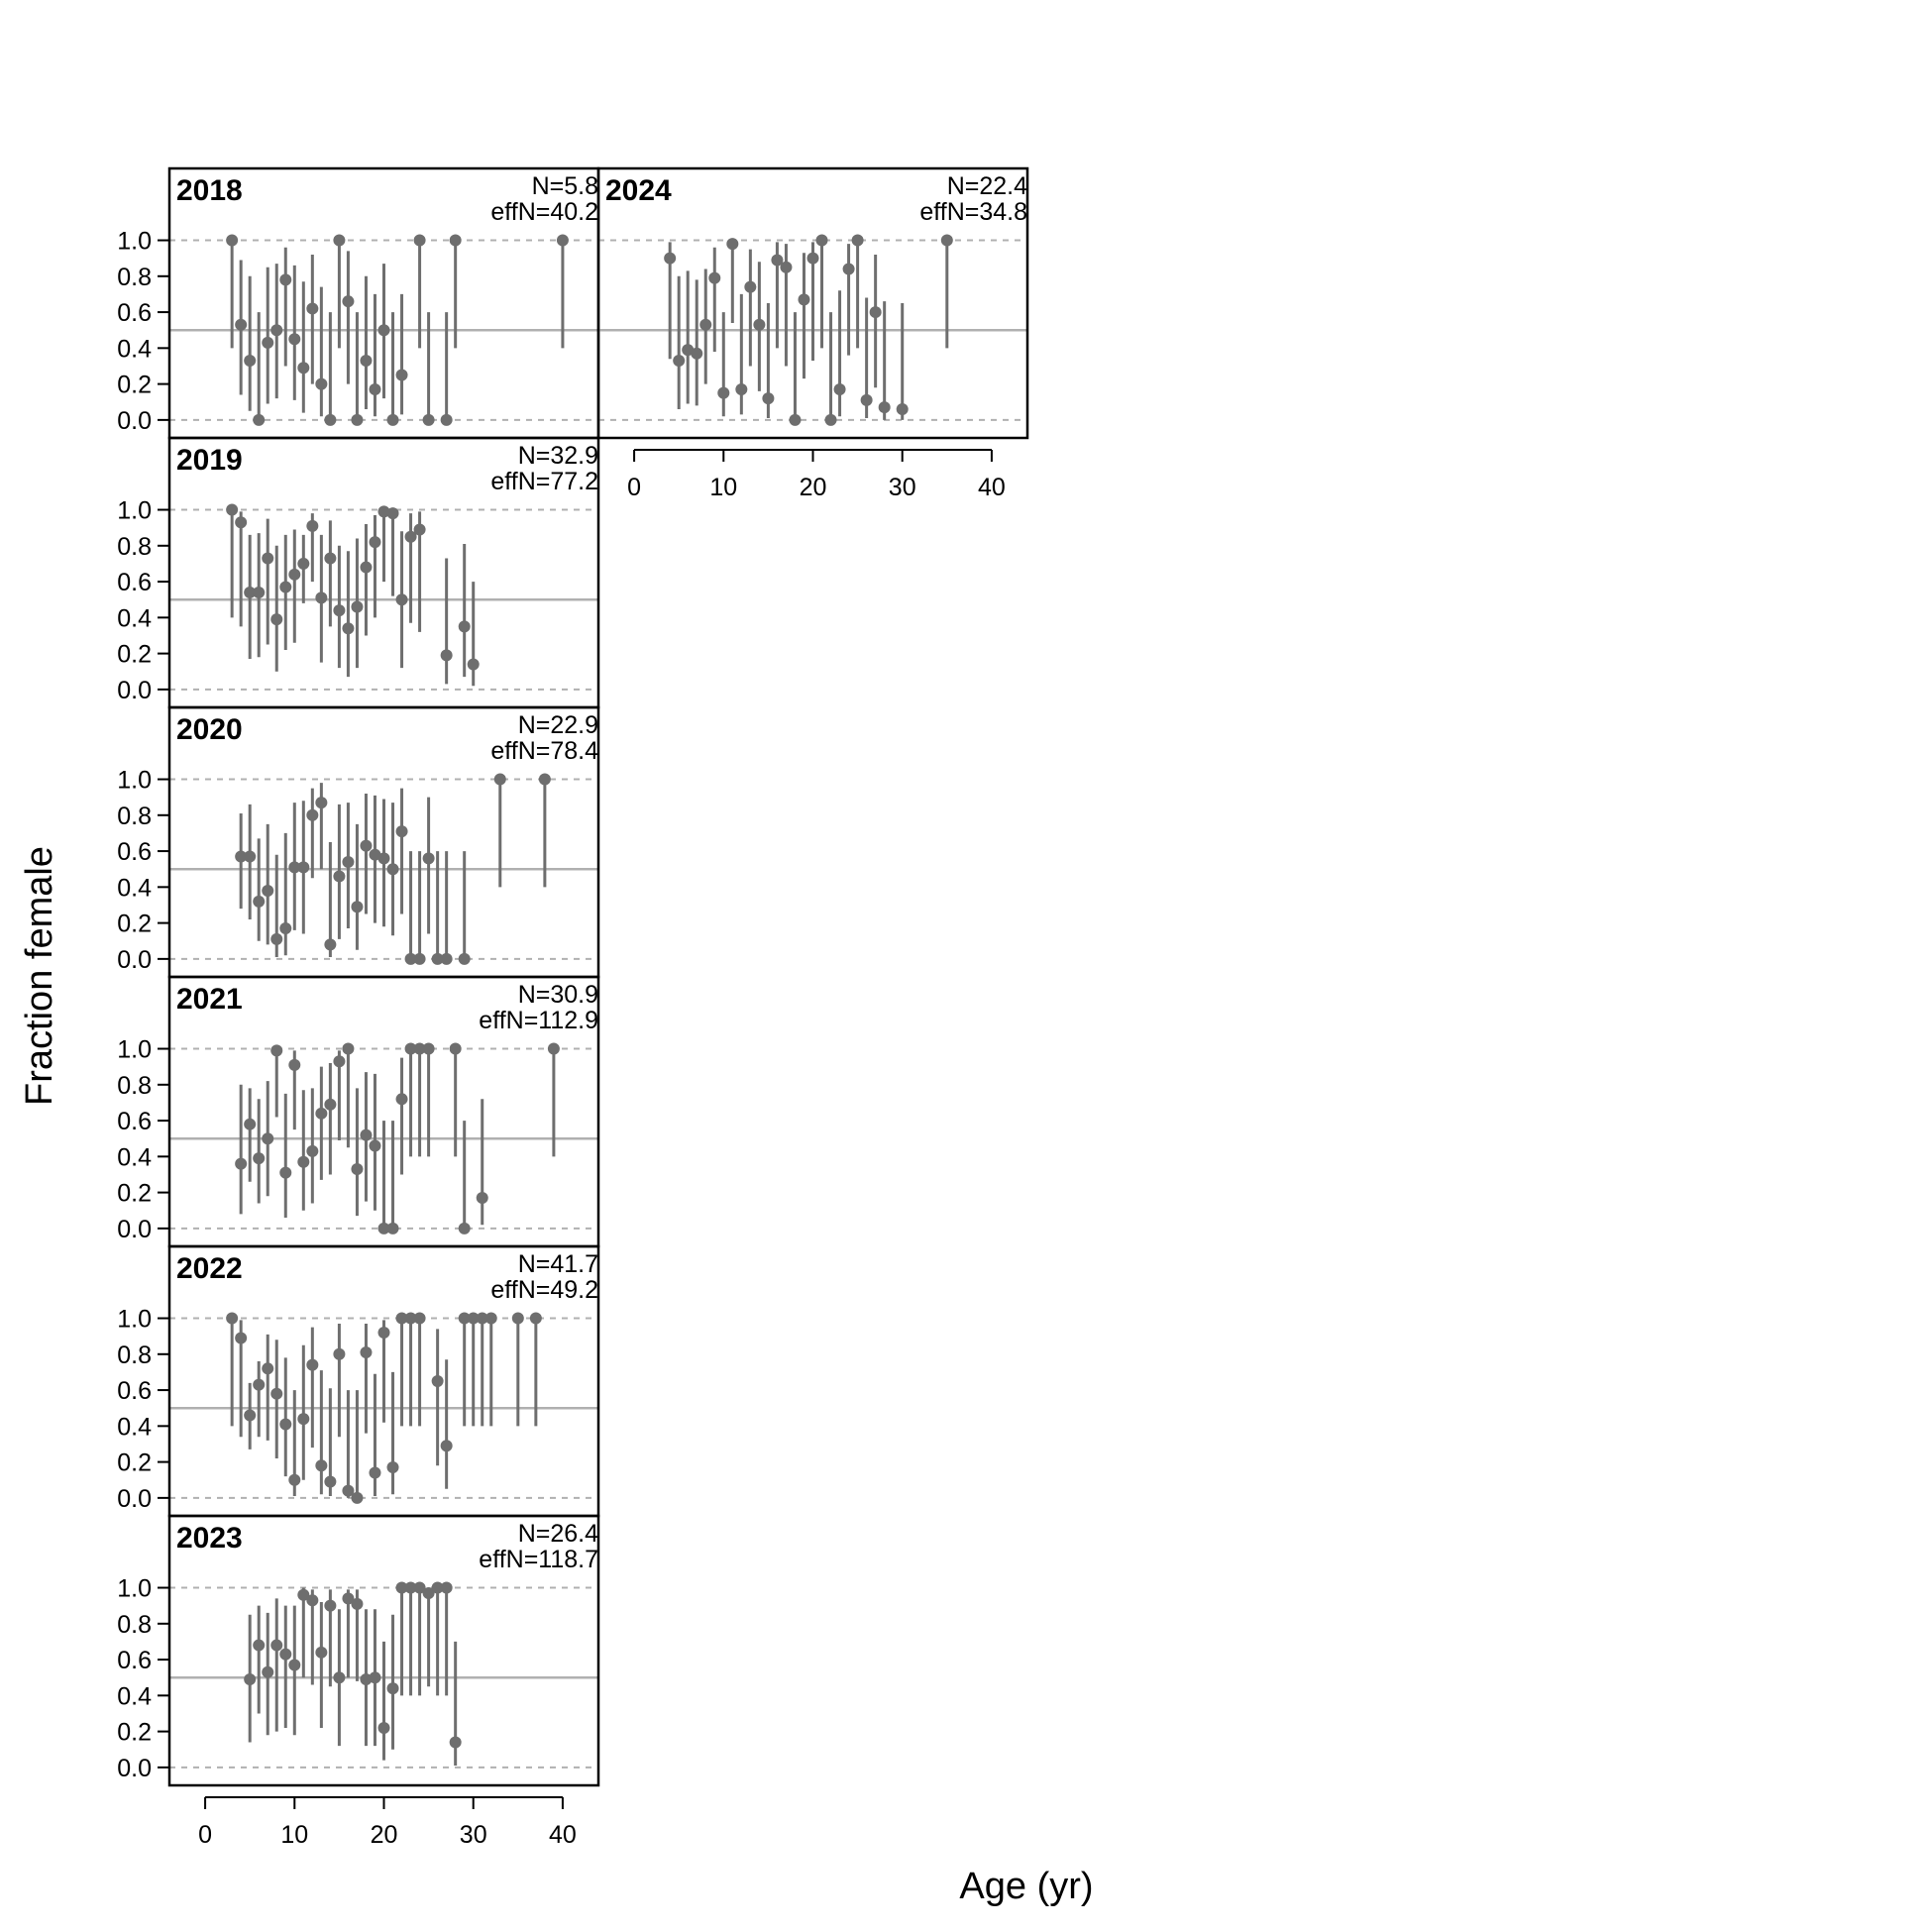 This screenshot has height=1932, width=1932. I want to click on panel-effn-label: effN=118.7, so click(538, 1560).